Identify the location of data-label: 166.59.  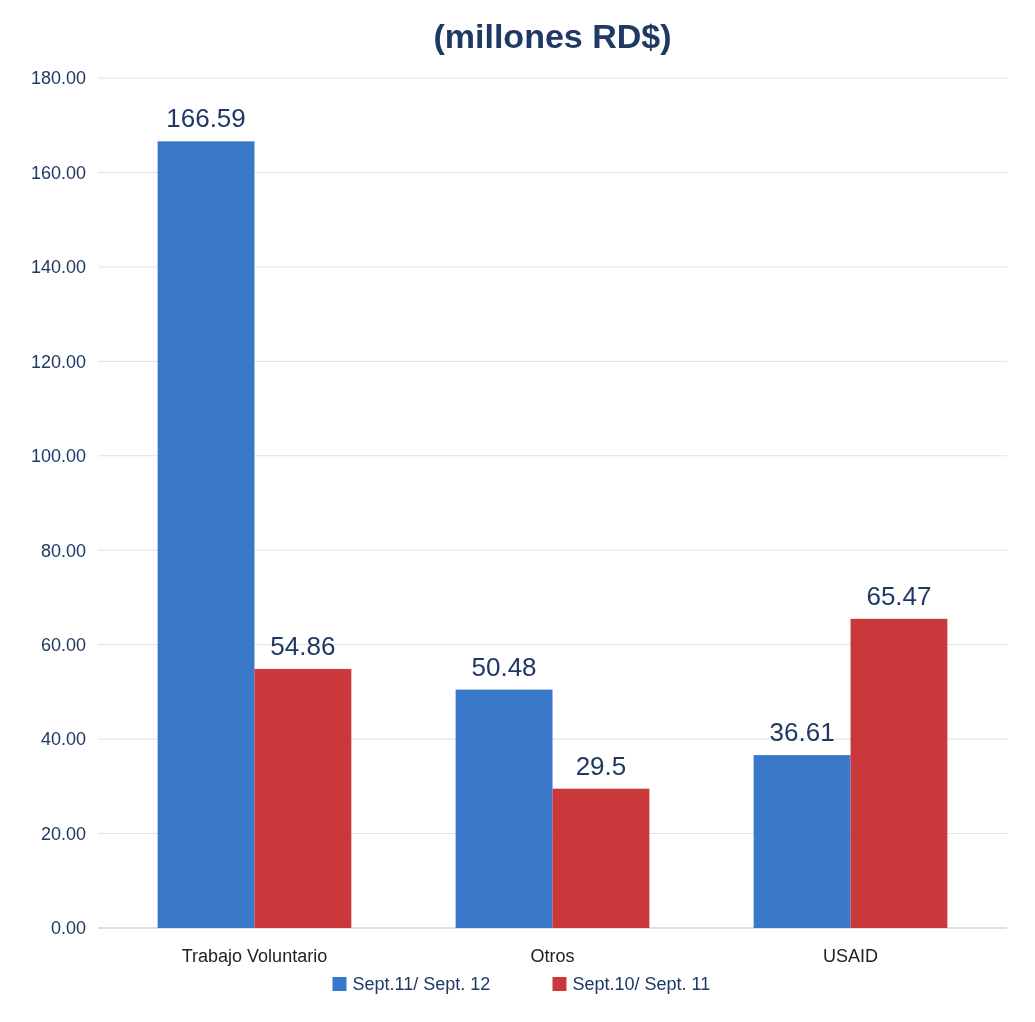
(206, 118).